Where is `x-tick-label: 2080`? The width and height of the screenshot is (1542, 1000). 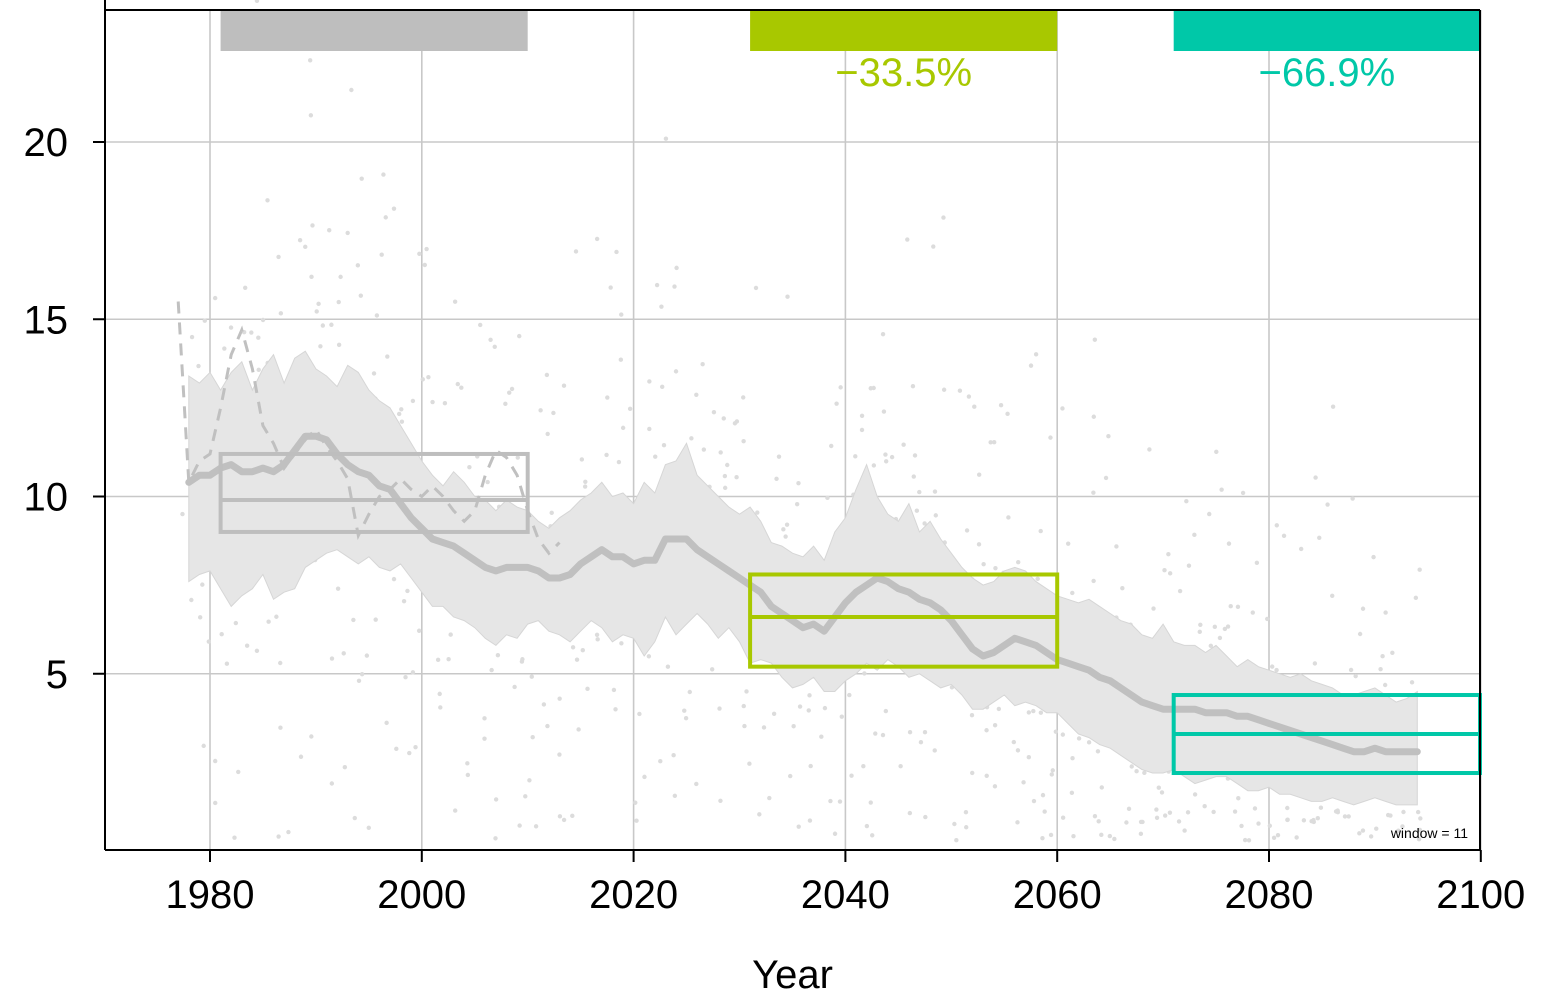
x-tick-label: 2080 is located at coordinates (1269, 895).